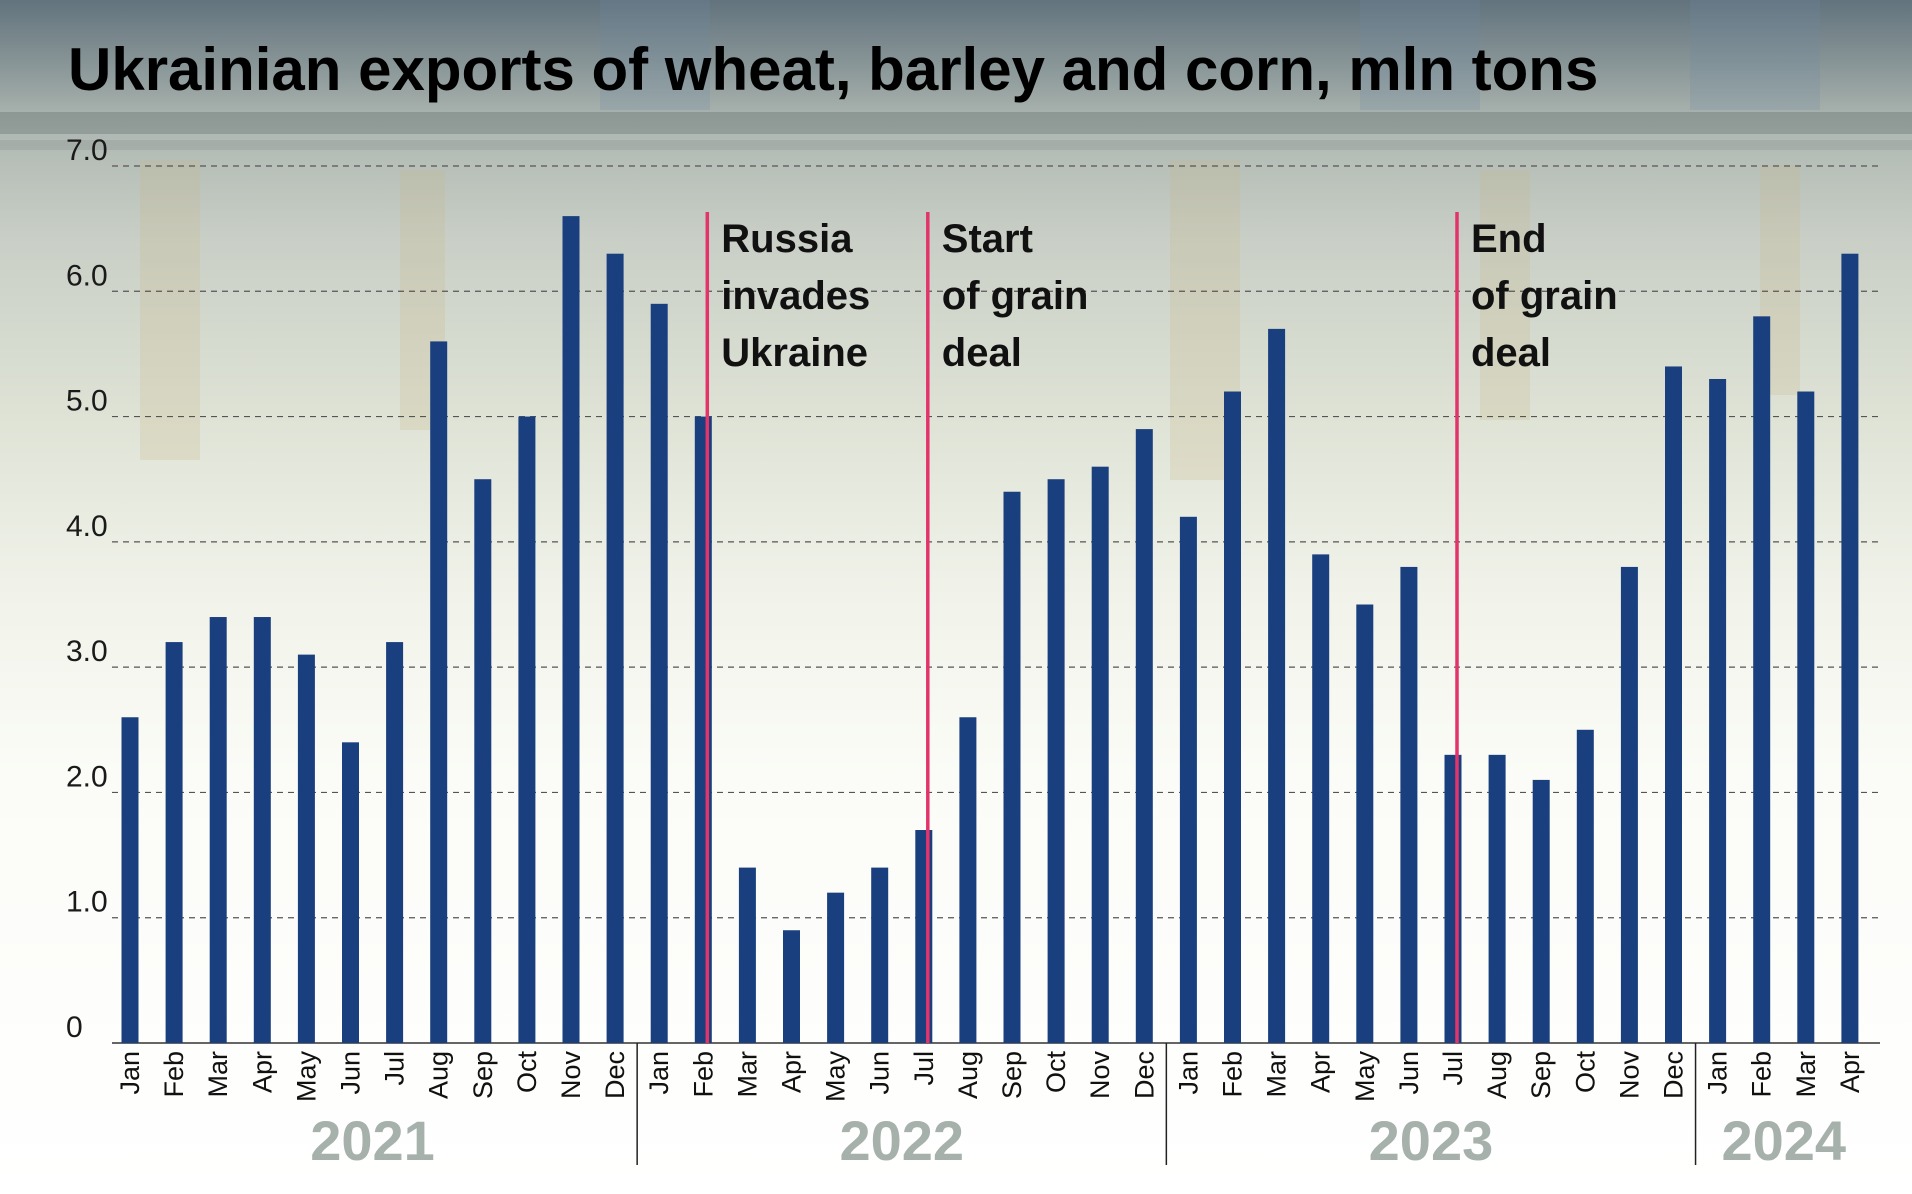  What do you see at coordinates (901, 1140) in the screenshot?
I see `year-label: 2022` at bounding box center [901, 1140].